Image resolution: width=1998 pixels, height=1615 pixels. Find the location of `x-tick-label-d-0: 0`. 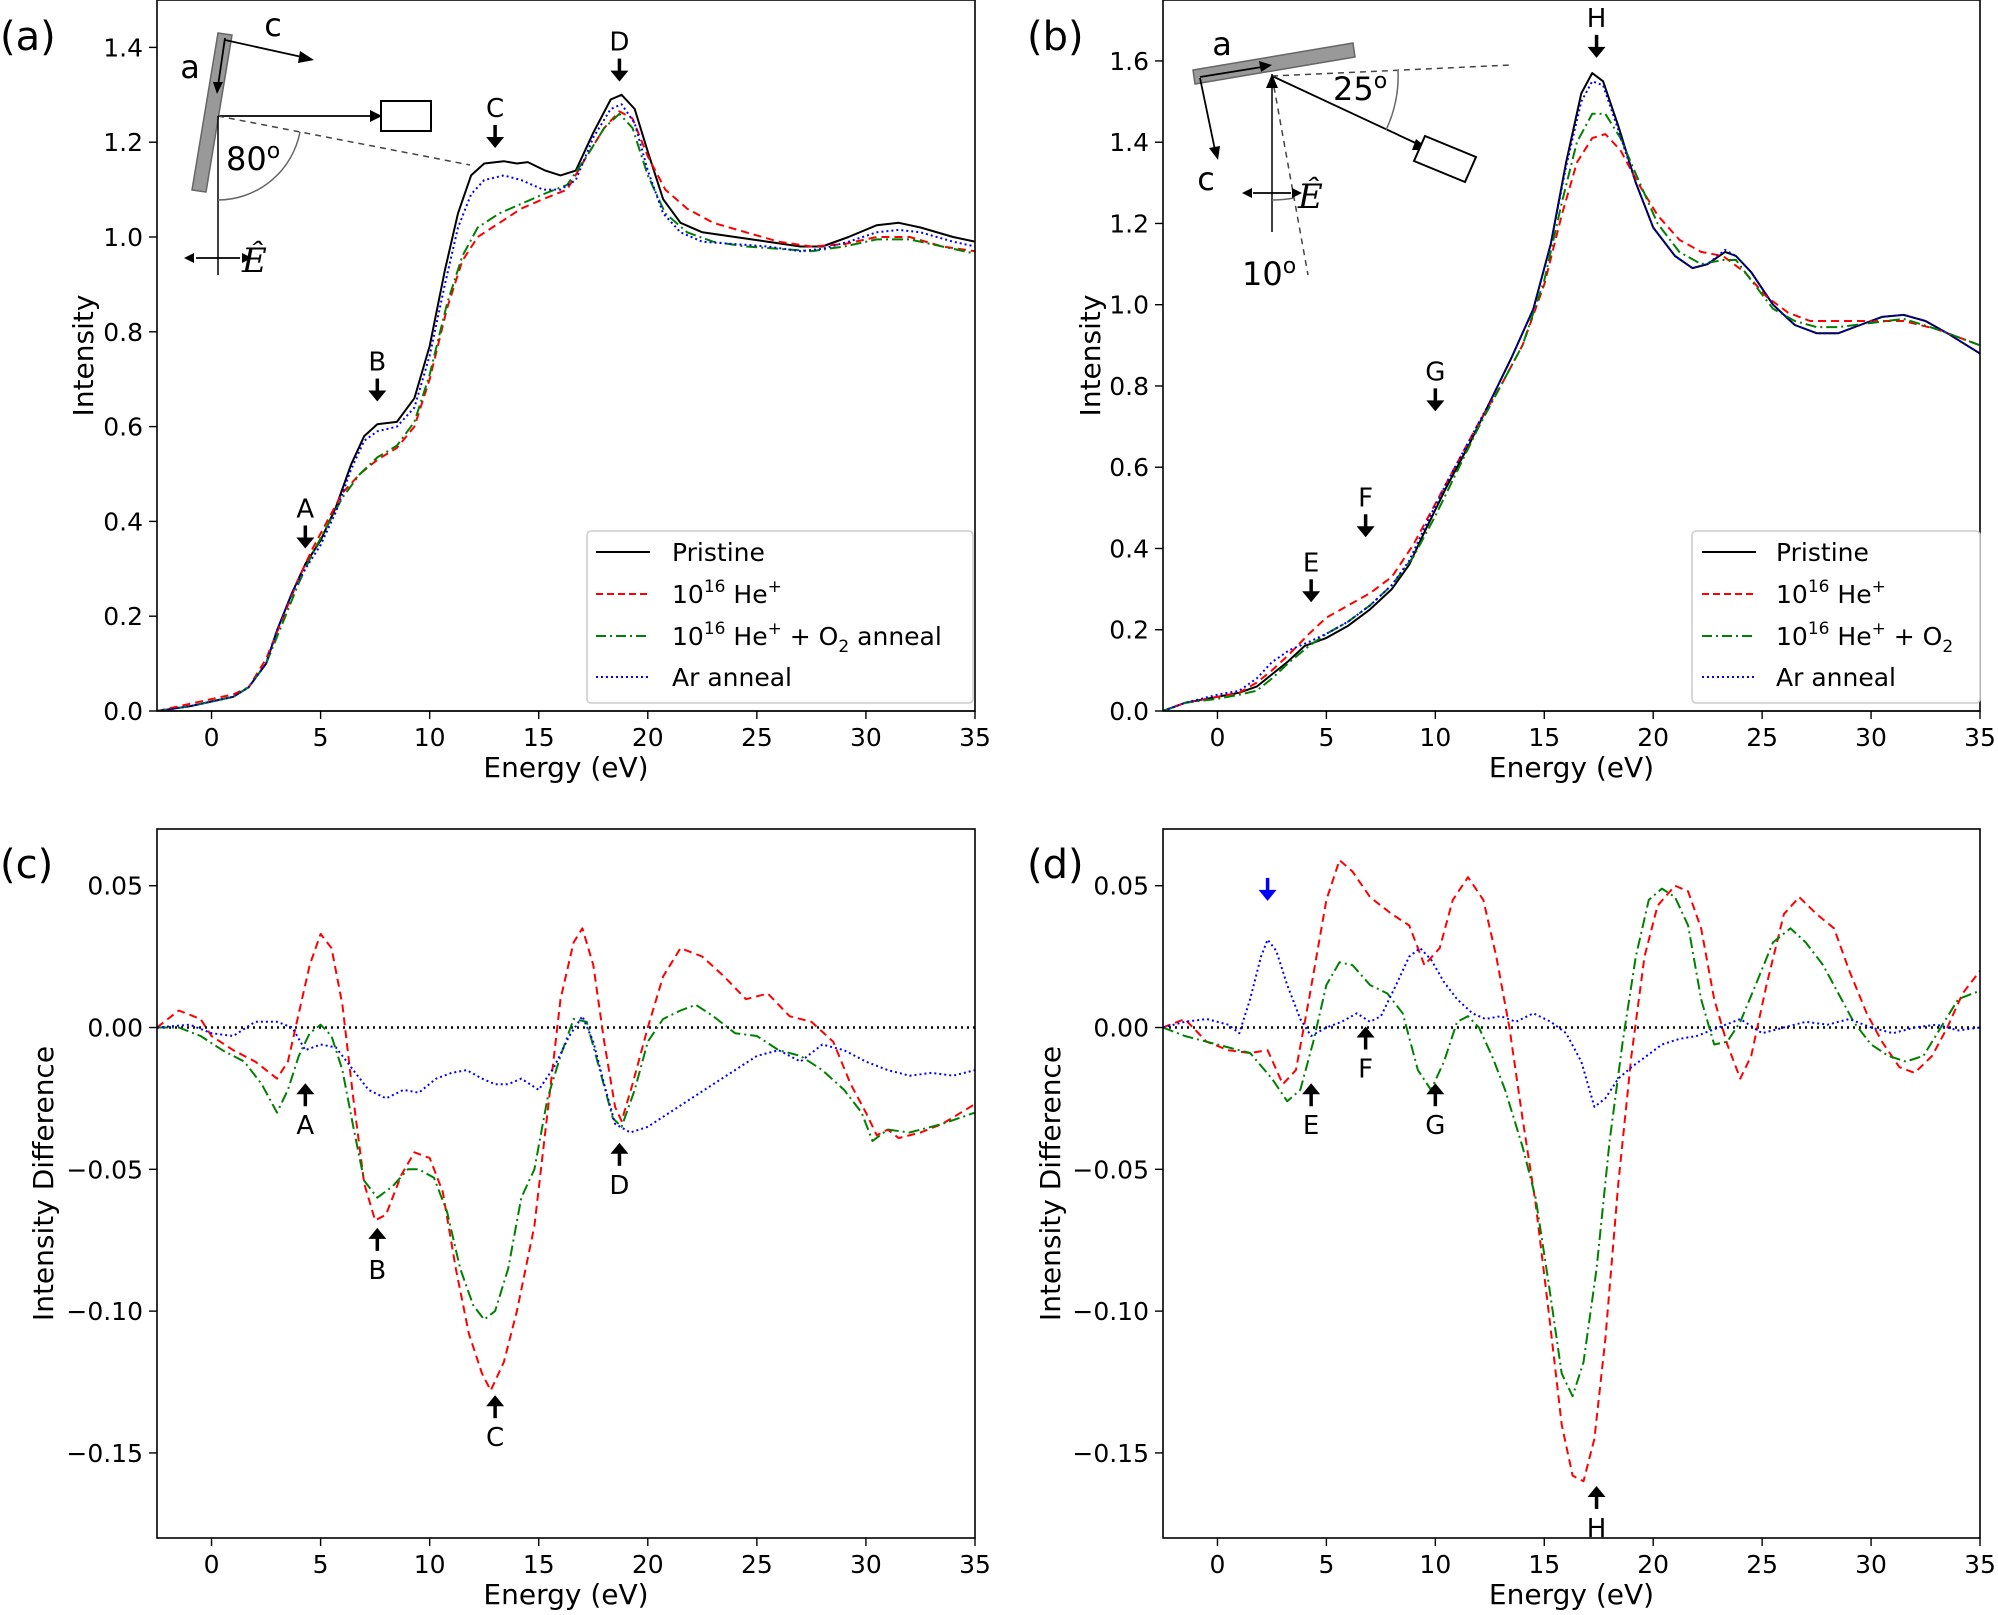

x-tick-label-d-0: 0 is located at coordinates (1218, 1564).